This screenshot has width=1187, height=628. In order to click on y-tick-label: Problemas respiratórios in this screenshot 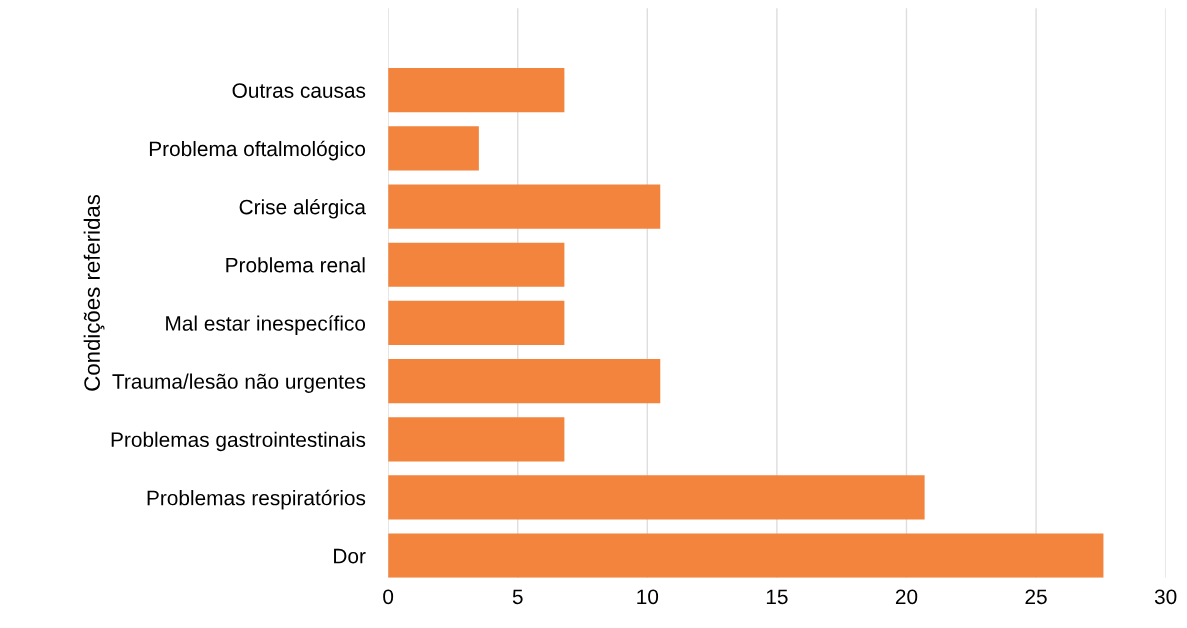, I will do `click(256, 499)`.